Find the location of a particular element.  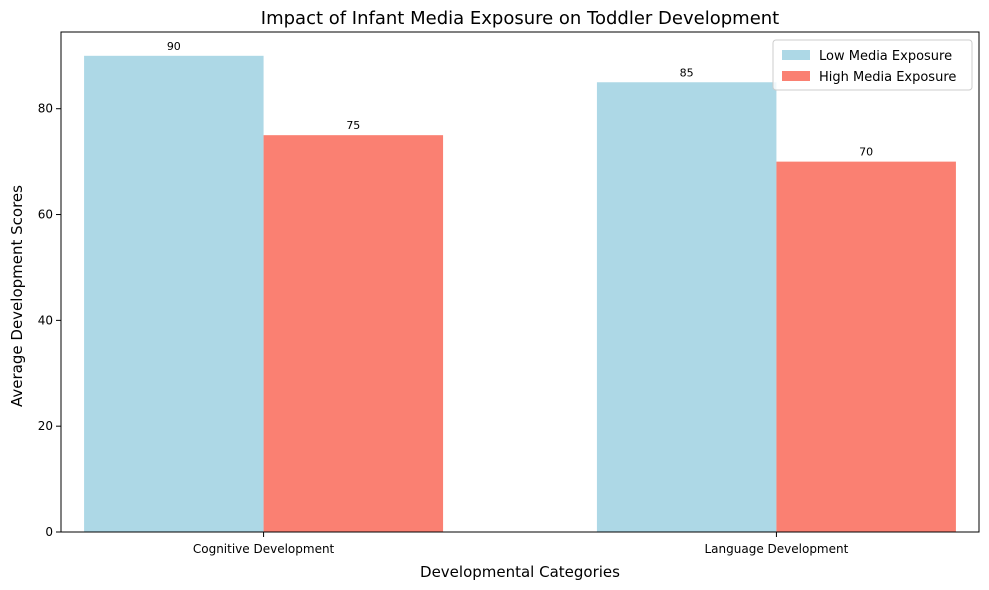

legend-label: Low Media Exposure is located at coordinates (885, 56).